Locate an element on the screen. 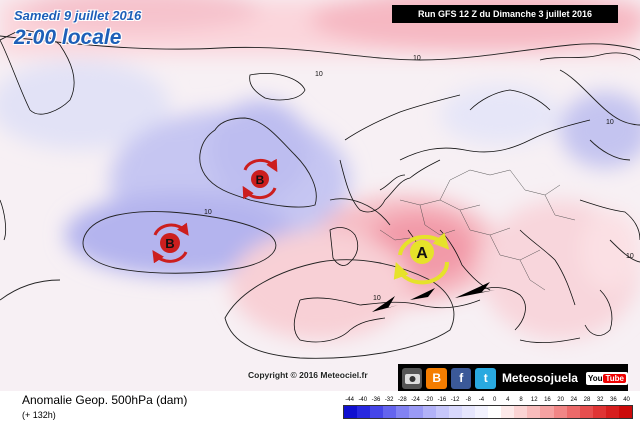  flow-arrows is located at coordinates (433, 297).